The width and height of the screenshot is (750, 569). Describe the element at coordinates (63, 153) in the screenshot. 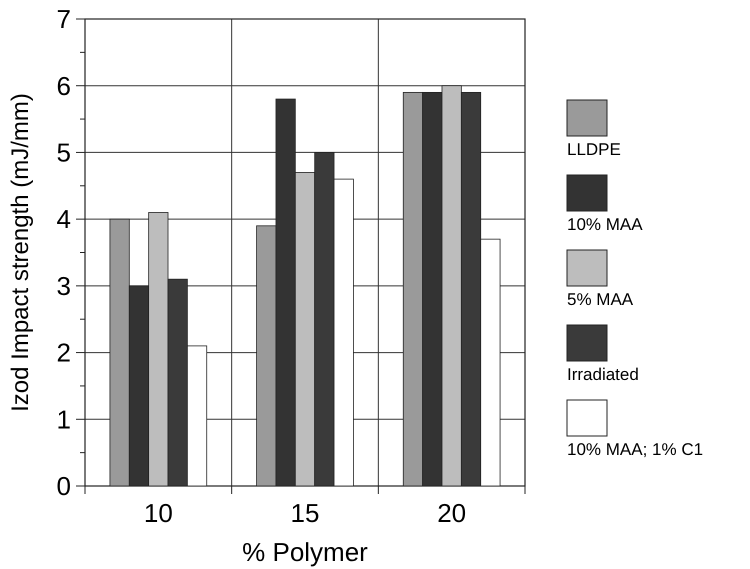

I see `y-tick-label: 5` at that location.